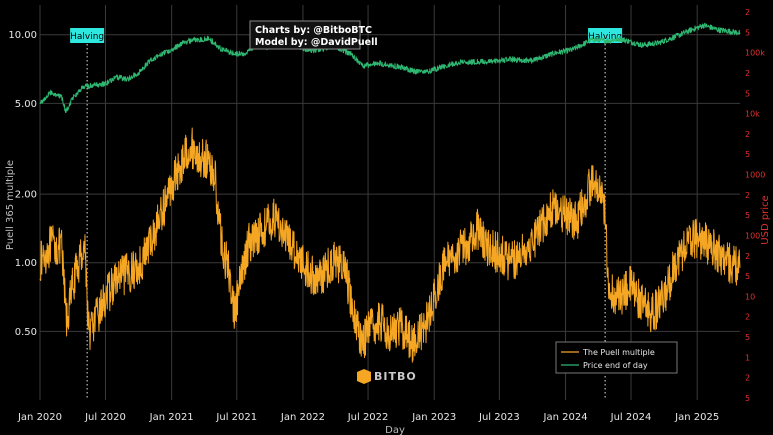 This screenshot has height=435, width=773. I want to click on right-tick-label: 10, so click(750, 296).